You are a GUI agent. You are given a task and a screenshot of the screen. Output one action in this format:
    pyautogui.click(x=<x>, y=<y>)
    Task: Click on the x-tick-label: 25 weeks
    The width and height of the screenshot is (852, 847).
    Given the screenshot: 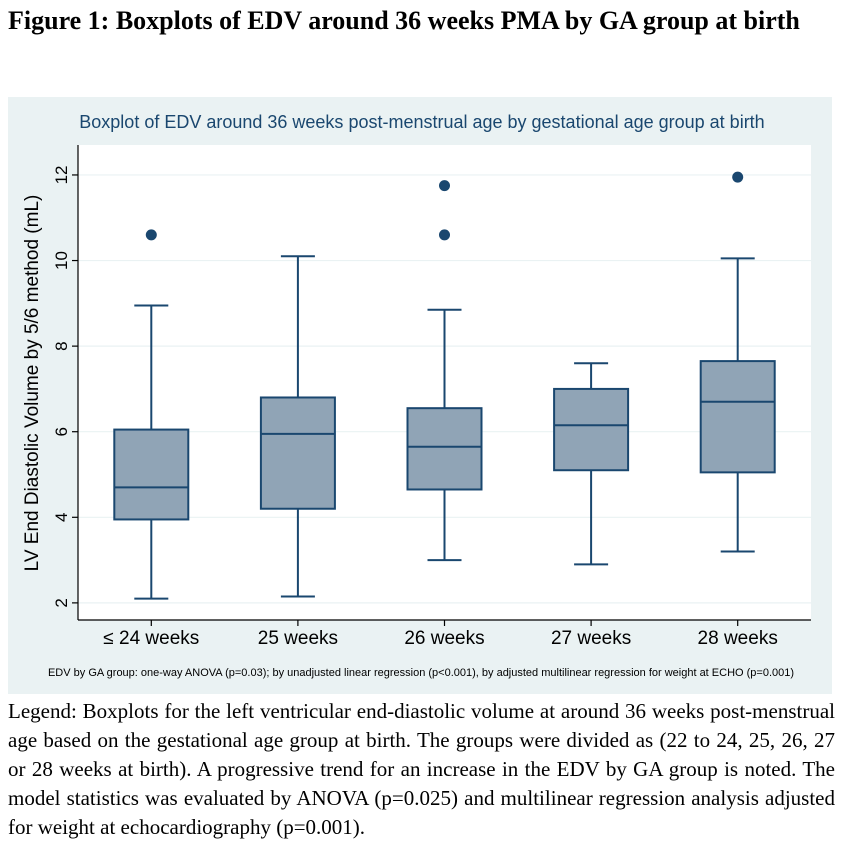 What is the action you would take?
    pyautogui.click(x=298, y=638)
    